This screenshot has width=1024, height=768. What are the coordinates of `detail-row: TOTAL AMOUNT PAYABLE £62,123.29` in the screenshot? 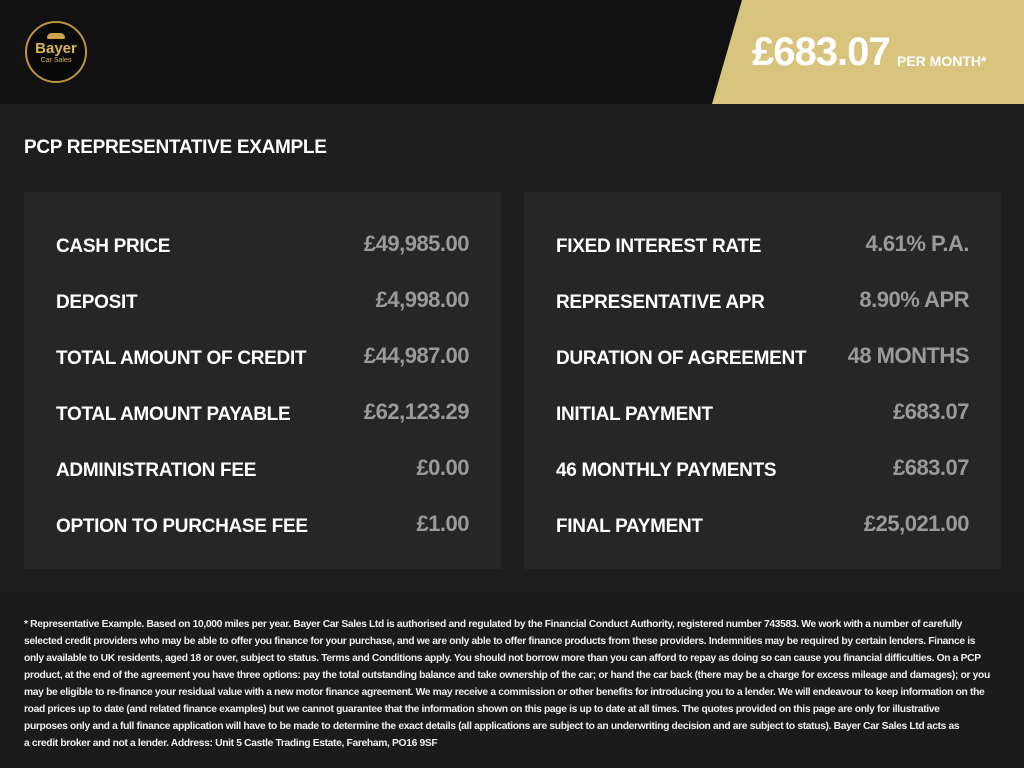 It's located at (263, 412).